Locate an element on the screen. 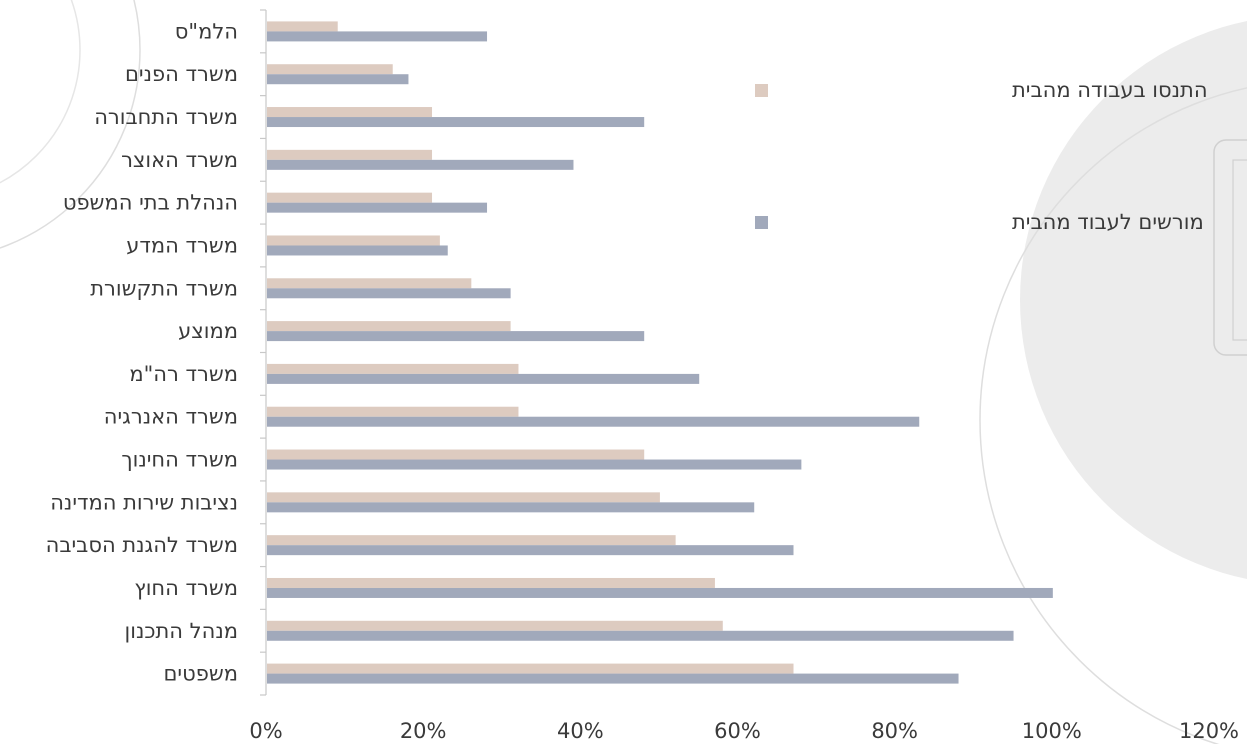  legend: התנסו בעבודה מהבית מורשים לעבוד מהבית is located at coordinates (981, 156).